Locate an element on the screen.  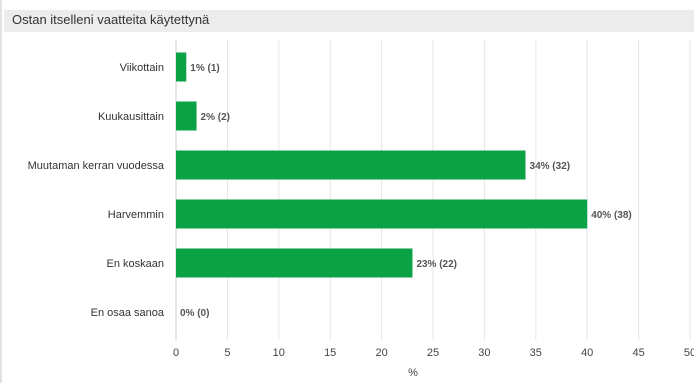
category-label-0: Viikottain is located at coordinates (142, 68).